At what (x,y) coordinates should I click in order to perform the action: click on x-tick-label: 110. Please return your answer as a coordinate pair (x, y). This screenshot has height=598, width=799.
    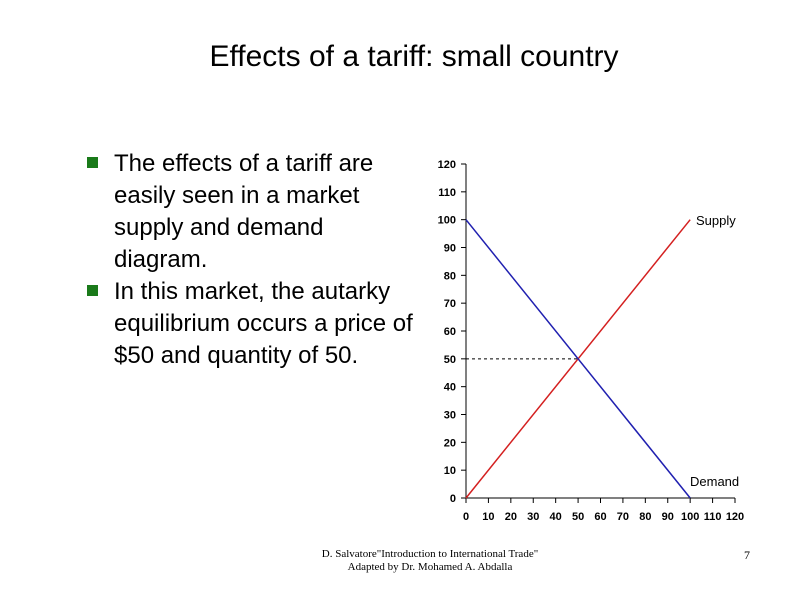
    Looking at the image, I should click on (713, 517).